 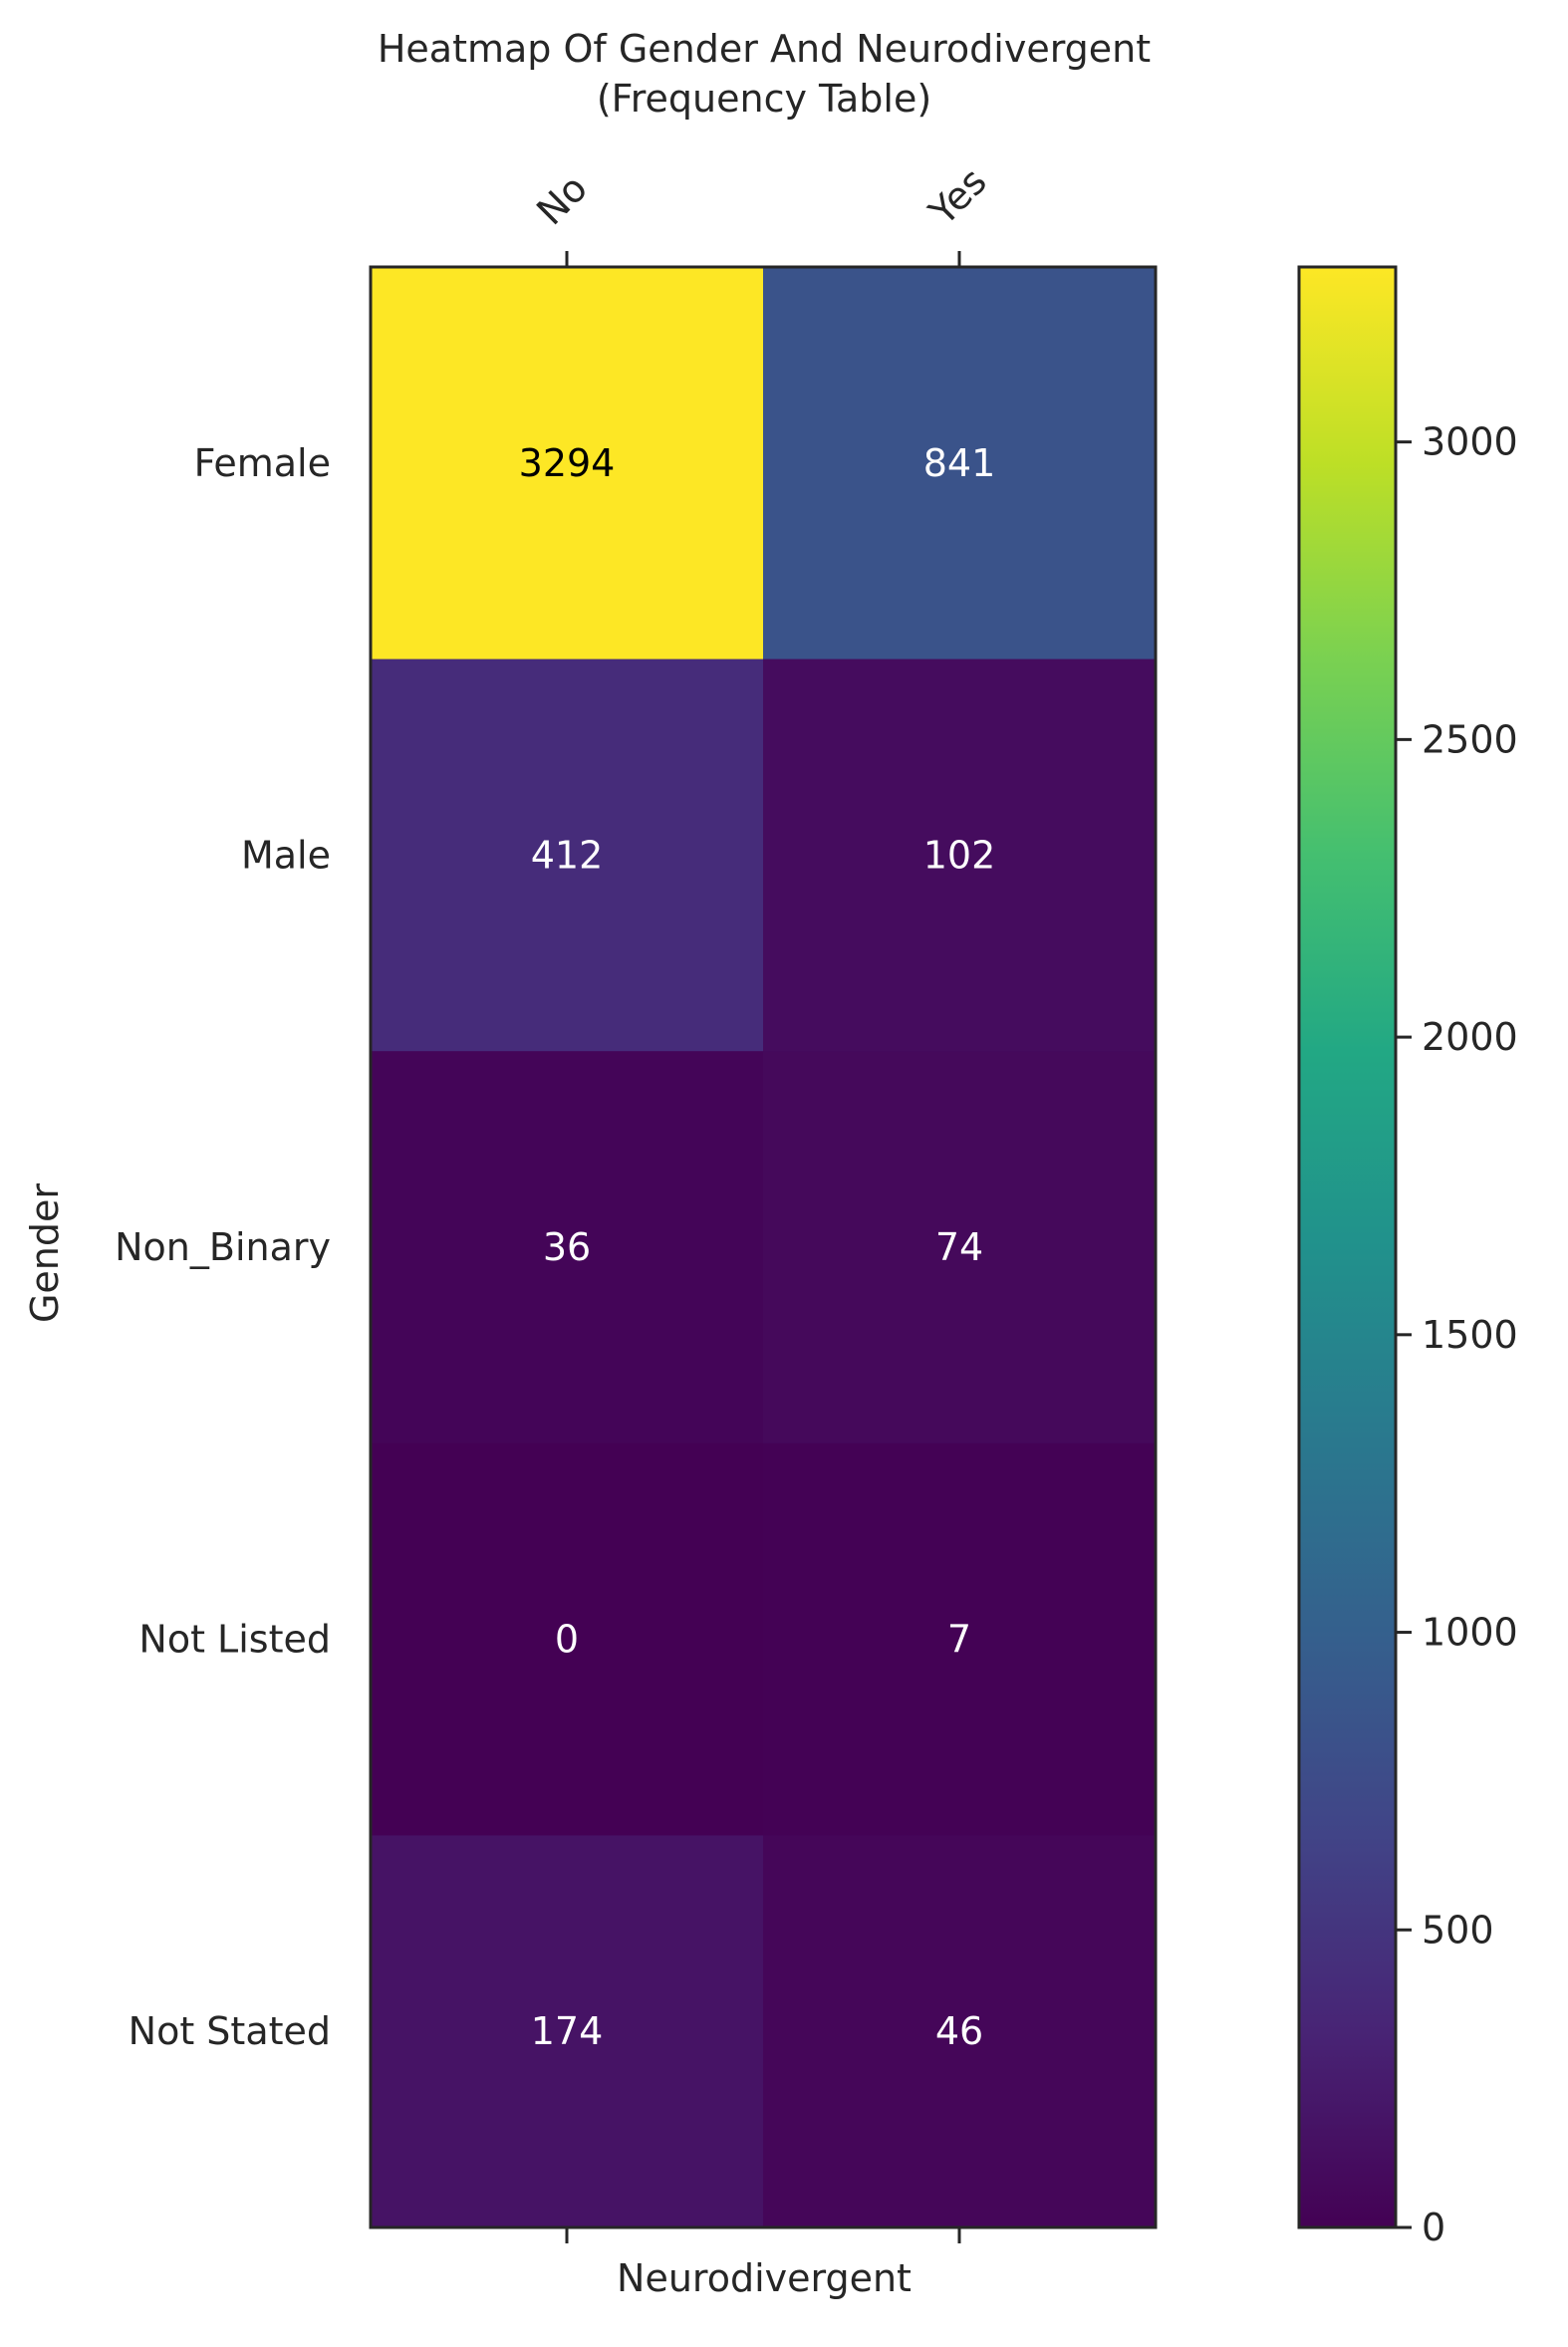 What do you see at coordinates (562, 200) in the screenshot?
I see `x-tick-label: No` at bounding box center [562, 200].